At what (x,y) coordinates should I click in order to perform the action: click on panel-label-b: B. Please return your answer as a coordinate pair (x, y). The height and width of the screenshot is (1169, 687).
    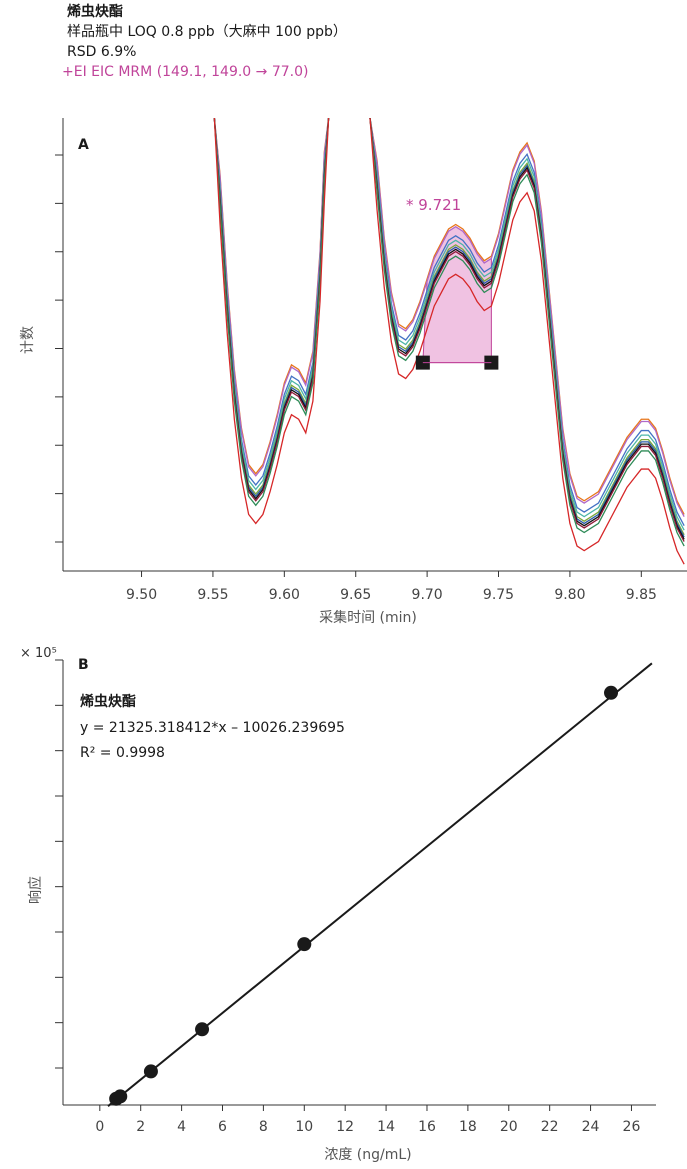
    Looking at the image, I should click on (83, 665).